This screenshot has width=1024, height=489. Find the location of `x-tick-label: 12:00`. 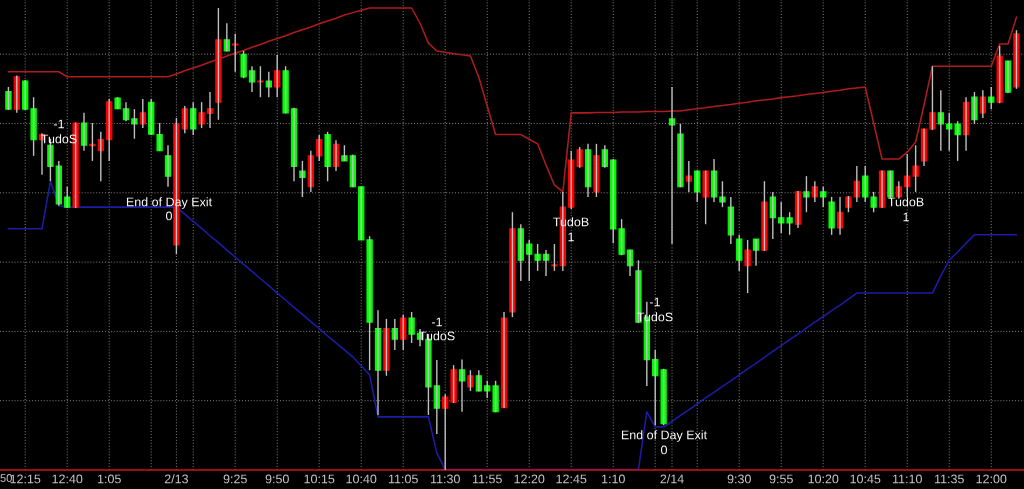

x-tick-label: 12:00 is located at coordinates (991, 479).